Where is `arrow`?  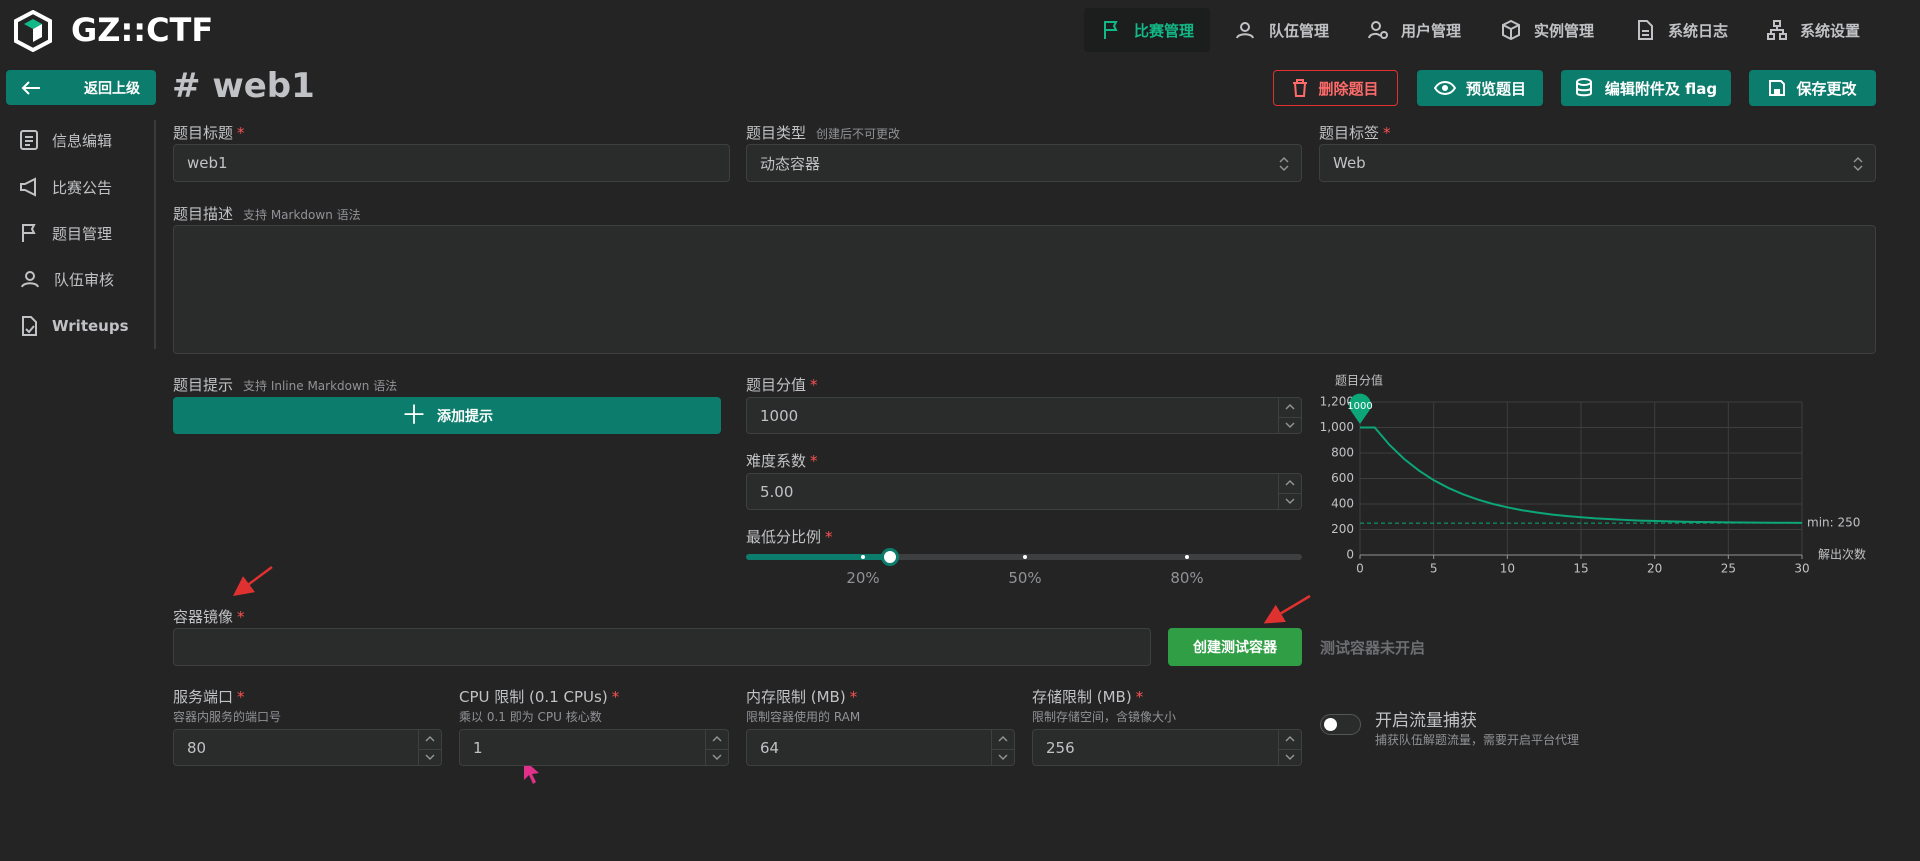
arrow is located at coordinates (252, 580).